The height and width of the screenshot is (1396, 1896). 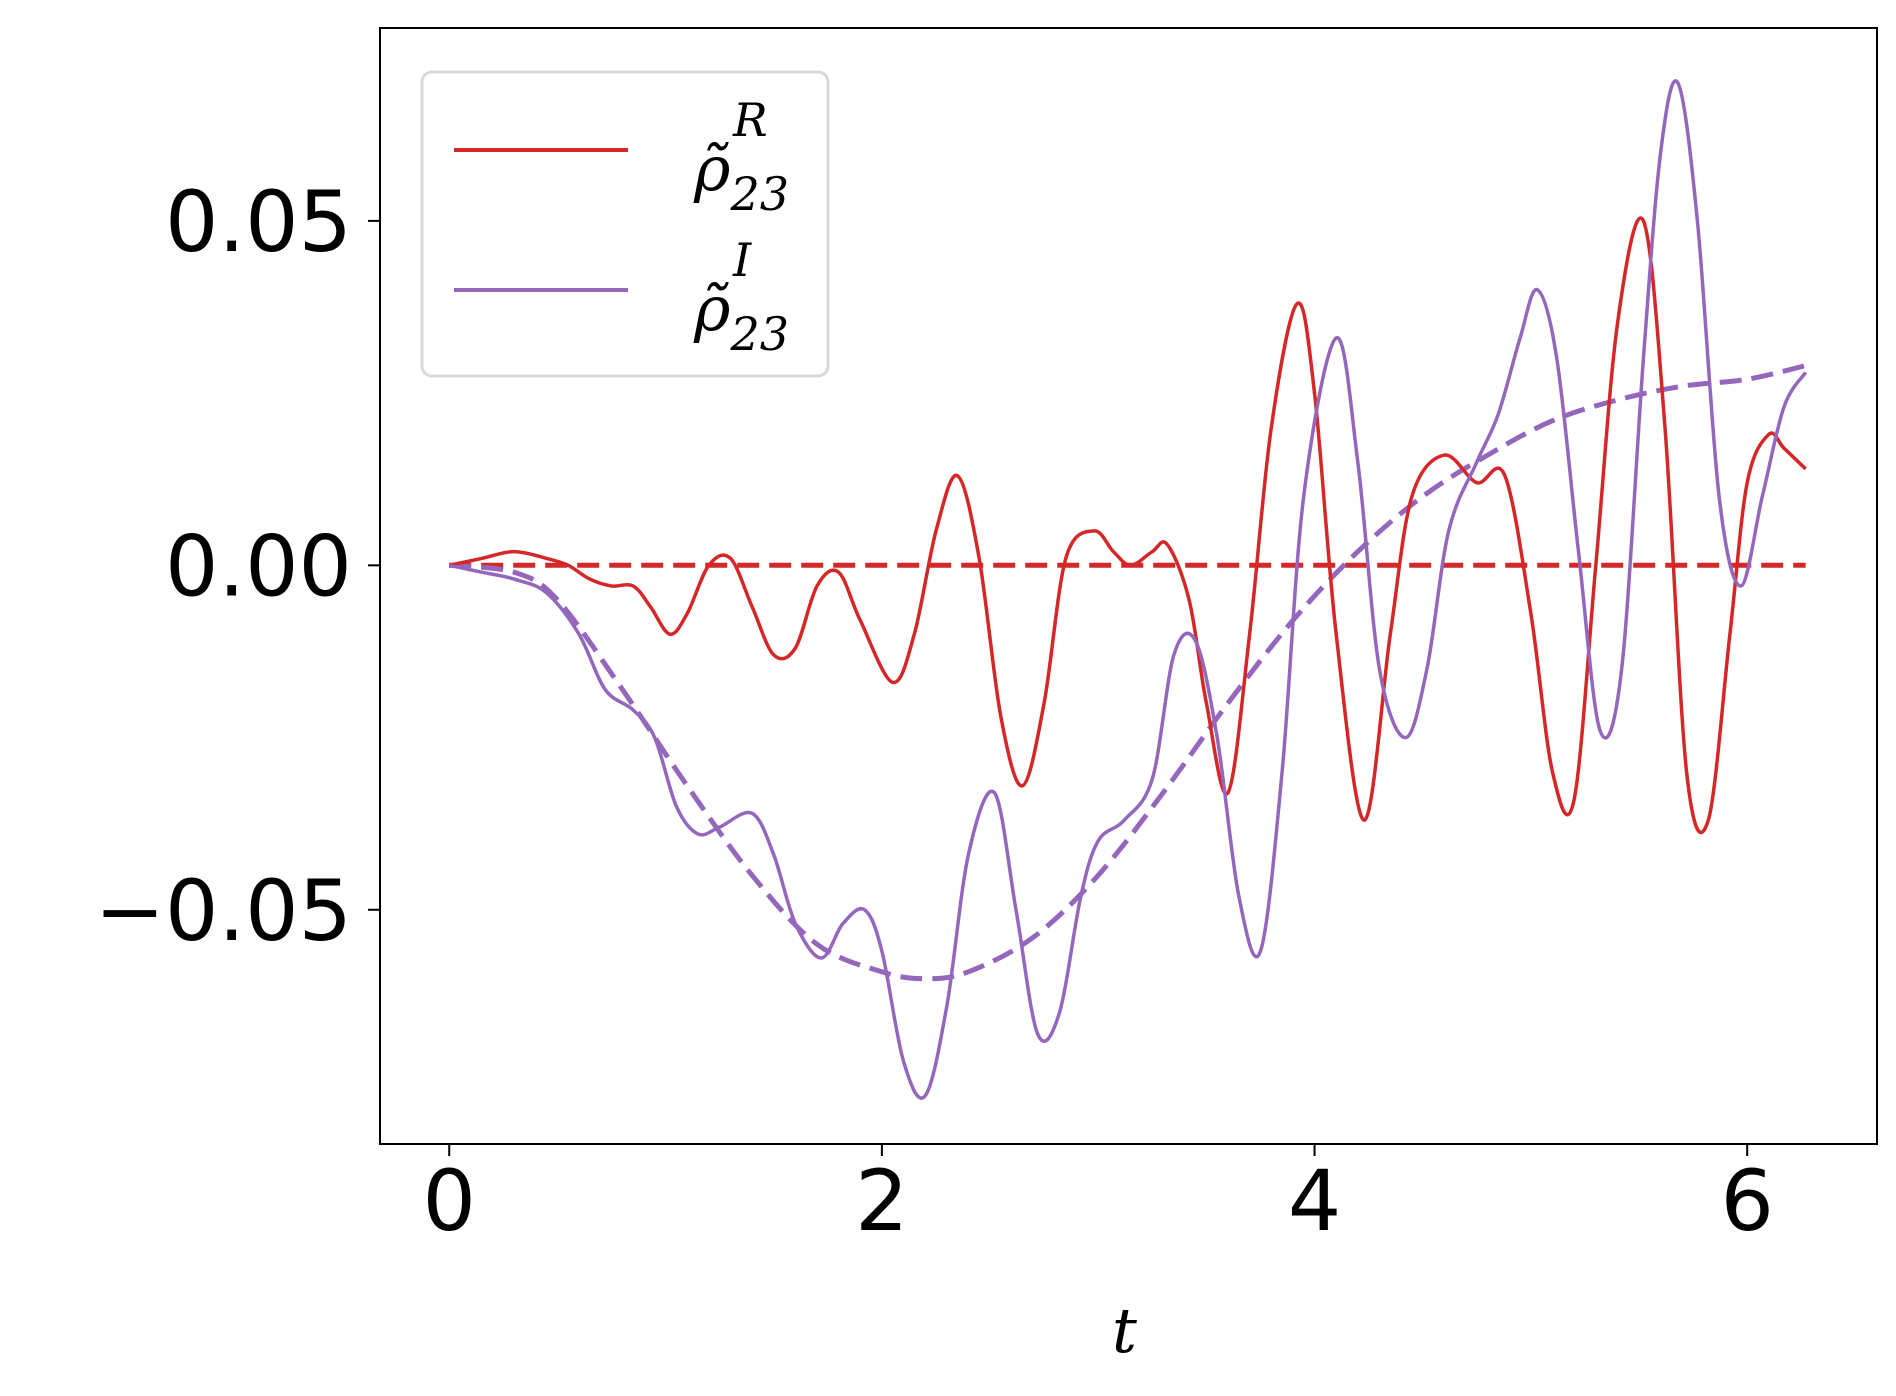 What do you see at coordinates (741, 297) in the screenshot?
I see `legend-label-1: ρ̃23I` at bounding box center [741, 297].